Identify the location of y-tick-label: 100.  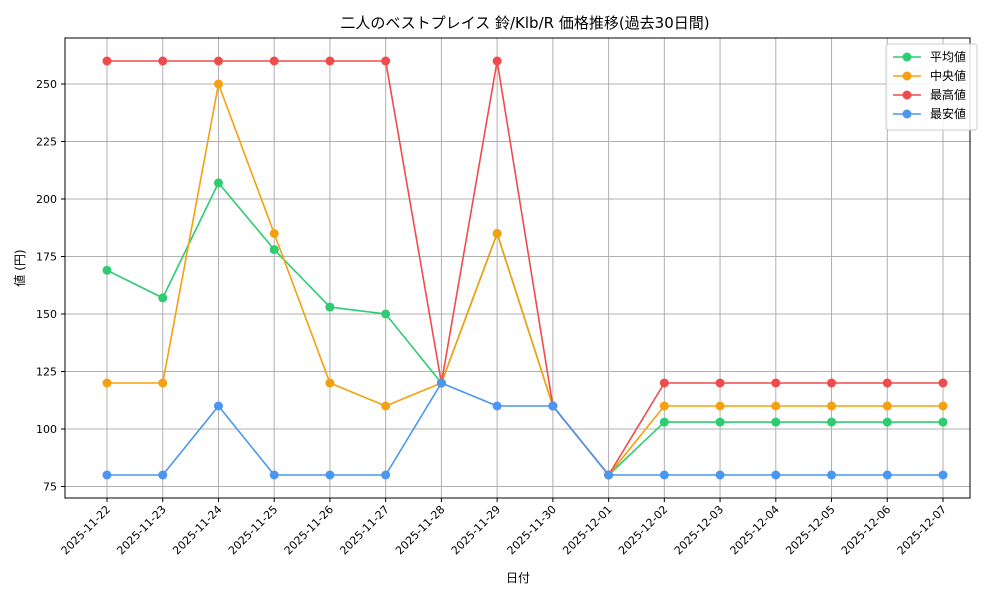
(46, 429).